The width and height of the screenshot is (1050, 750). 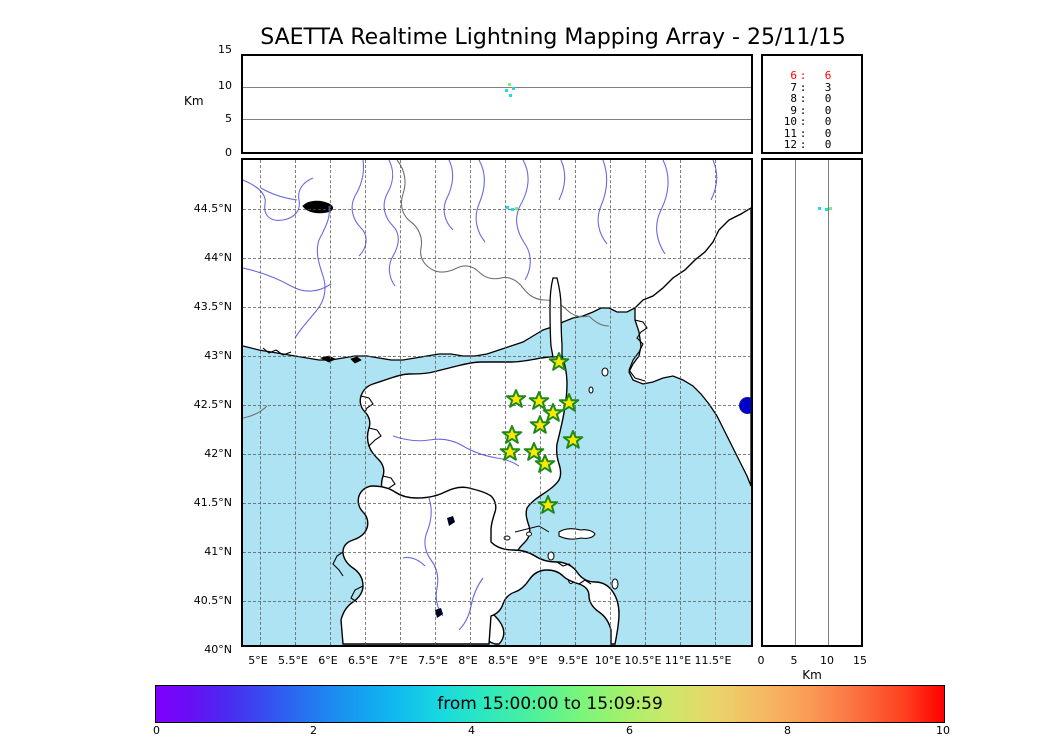 What do you see at coordinates (212, 306) in the screenshot?
I see `map-ytick: 43.5°N` at bounding box center [212, 306].